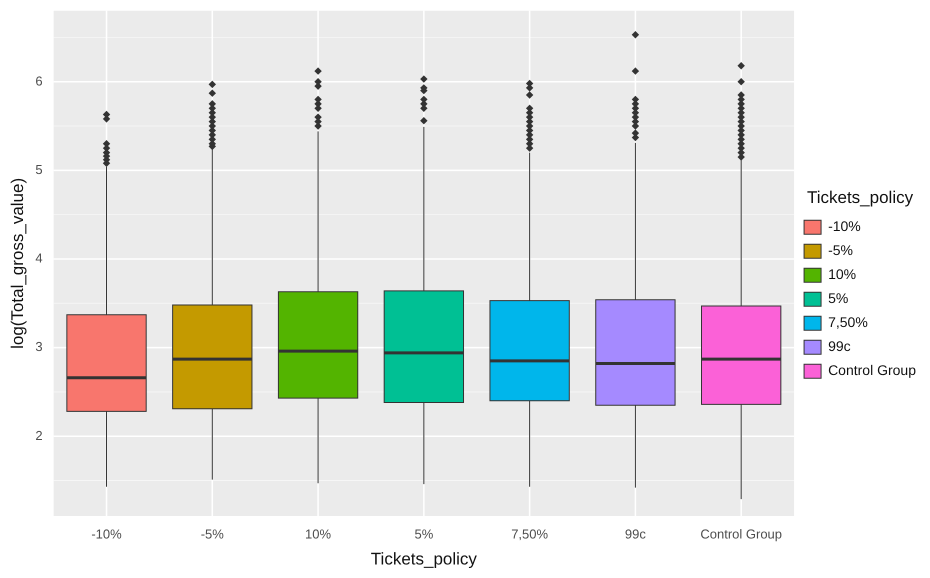 This screenshot has height=578, width=930. I want to click on legend-label: 10%, so click(842, 274).